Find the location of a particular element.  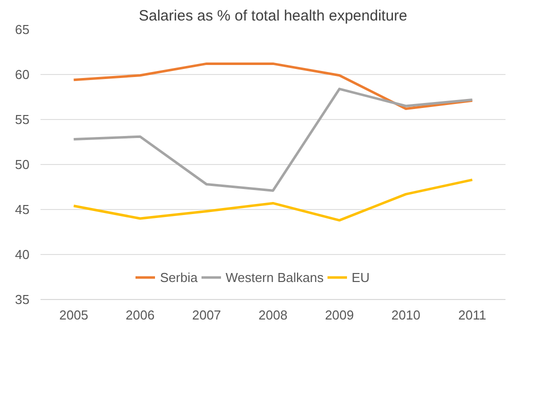

y-tick-label: 50 is located at coordinates (22, 164).